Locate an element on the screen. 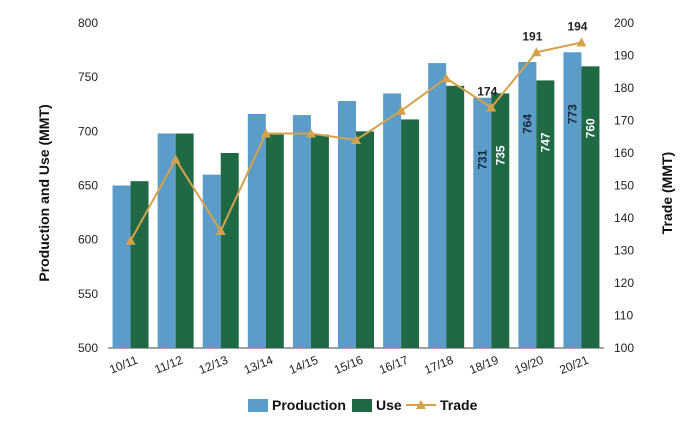 This screenshot has height=426, width=700. y2-tick-label: 190 is located at coordinates (624, 56).